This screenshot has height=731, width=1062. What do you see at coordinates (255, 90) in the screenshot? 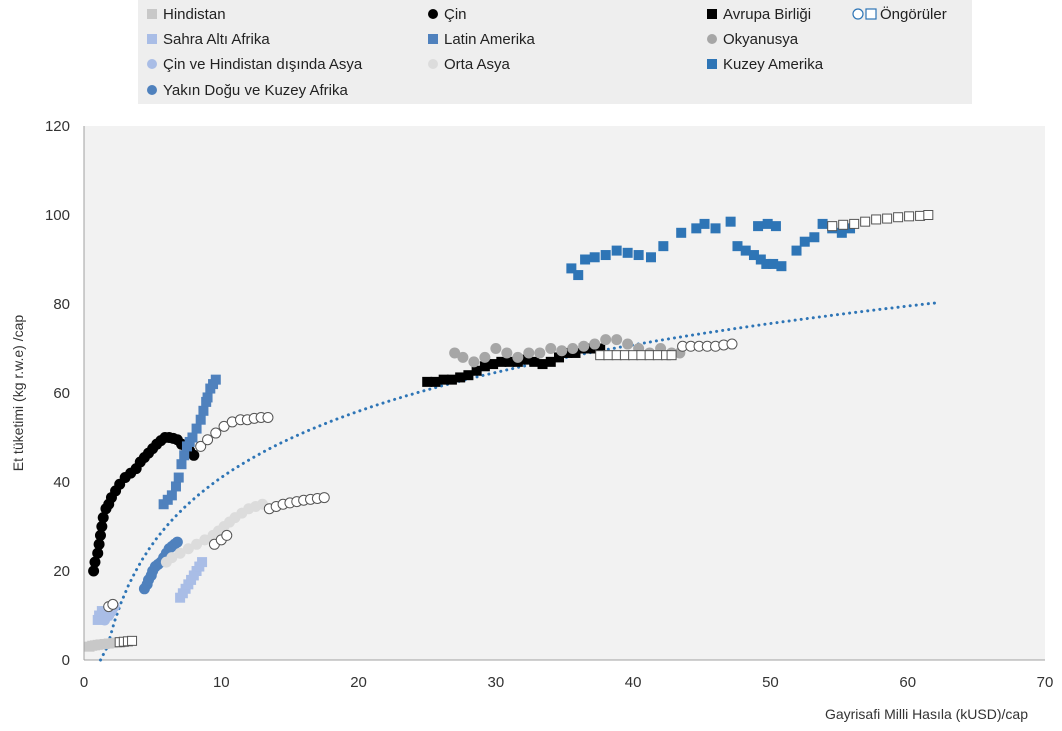
I see `legend-label: Yakın Doğu ve Kuzey Afrika` at bounding box center [255, 90].